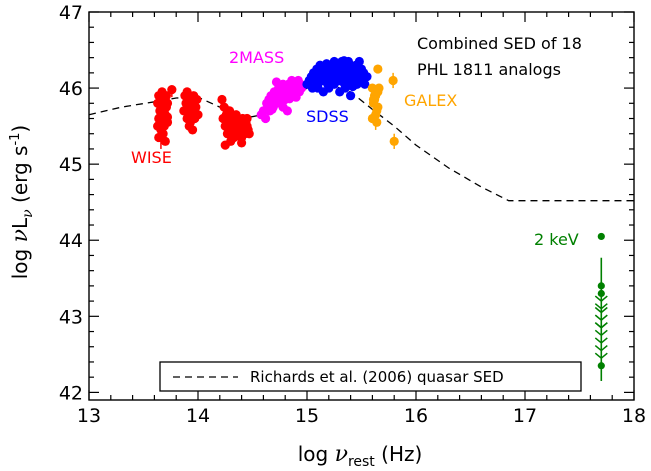 Image resolution: width=651 pixels, height=471 pixels. I want to click on x-tick-label: 15, so click(307, 416).